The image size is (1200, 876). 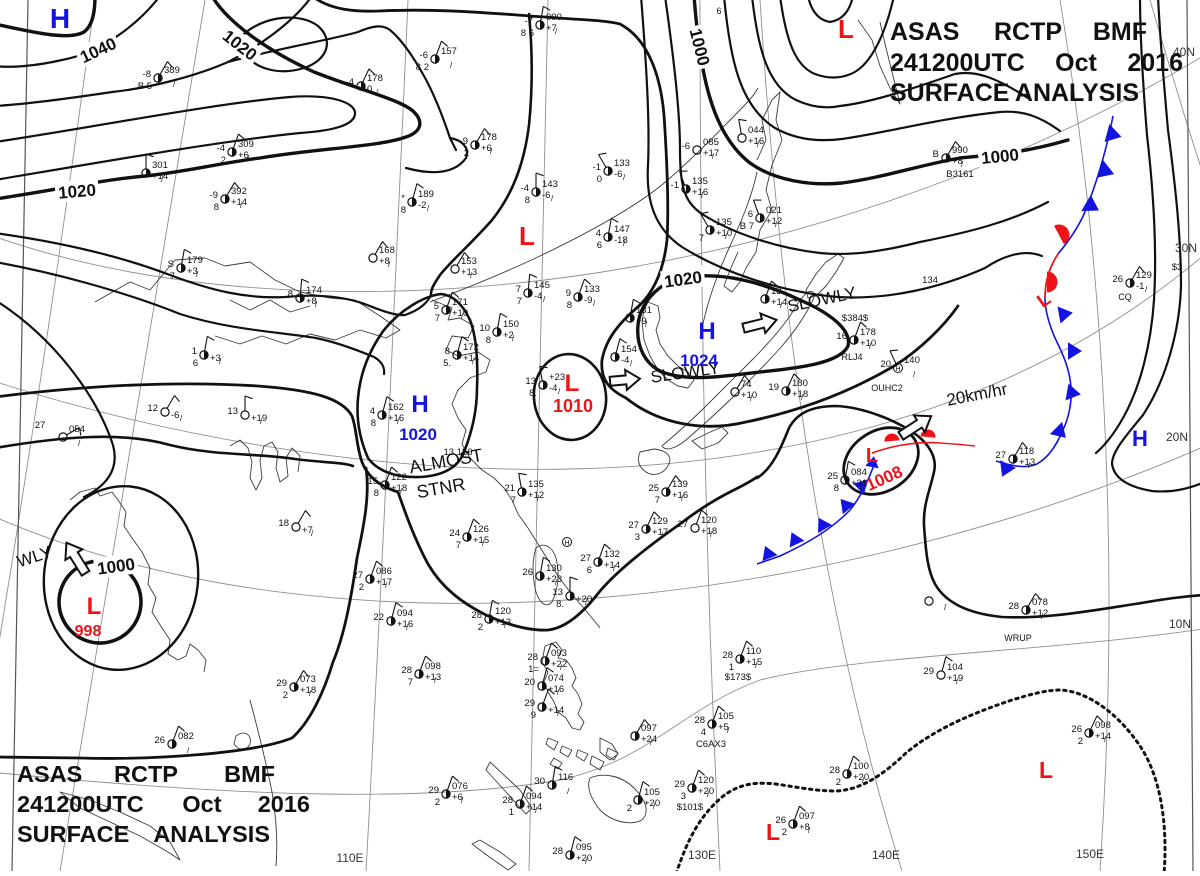 I want to click on svg-text: +3, so click(x=192, y=271).